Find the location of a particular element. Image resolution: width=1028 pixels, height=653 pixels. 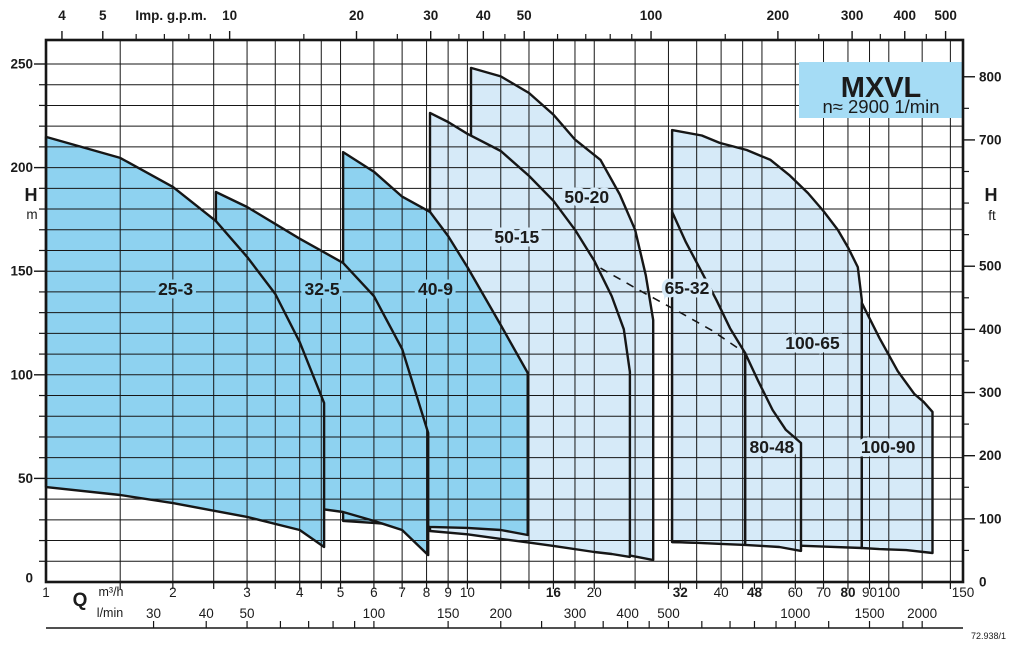

tick-label-gpm: 4 is located at coordinates (62, 15).